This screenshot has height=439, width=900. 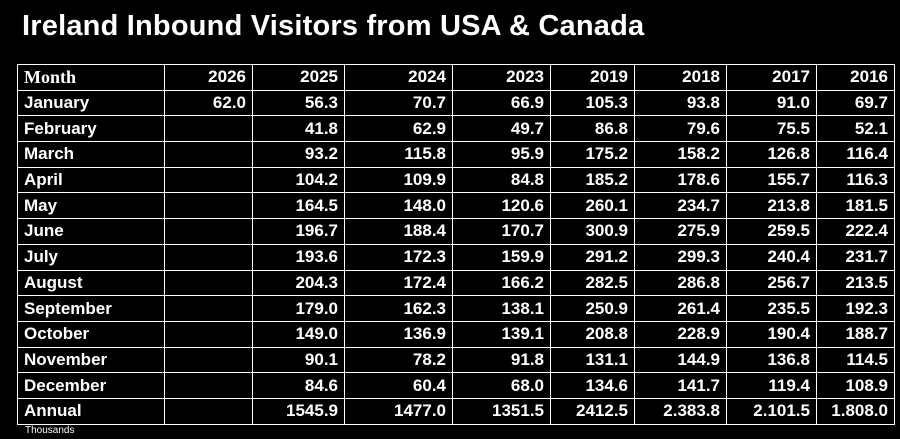 I want to click on table-cell: 185.2, so click(x=592, y=180).